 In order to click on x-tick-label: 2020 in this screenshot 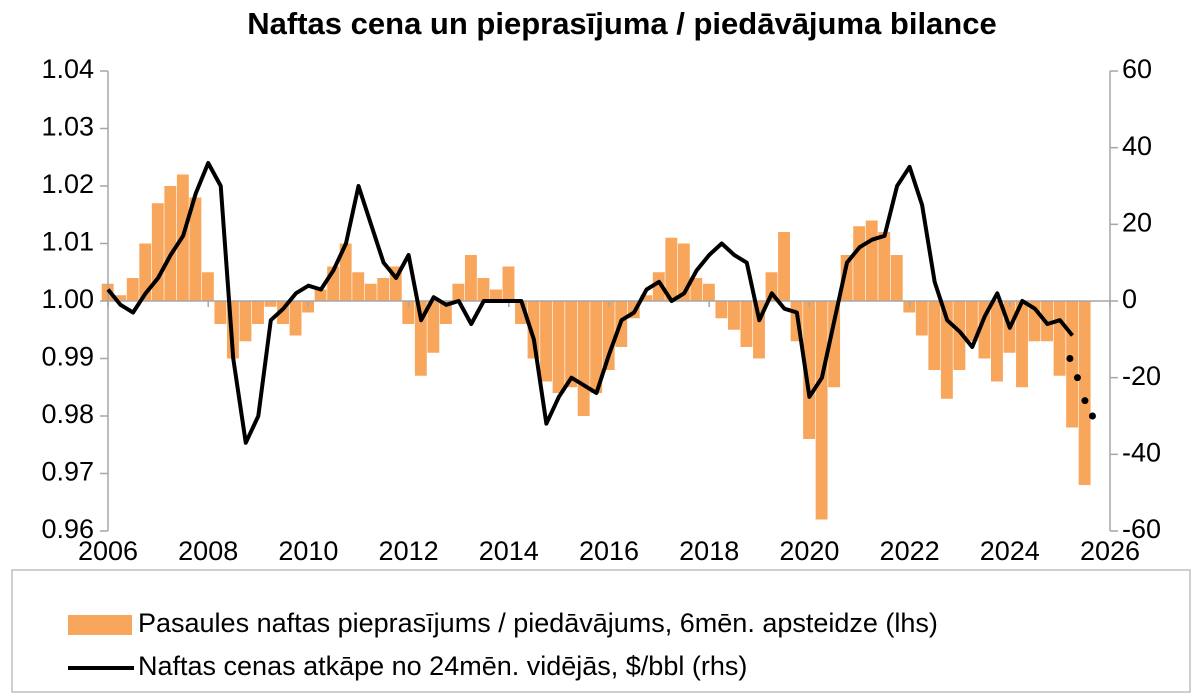, I will do `click(809, 551)`.